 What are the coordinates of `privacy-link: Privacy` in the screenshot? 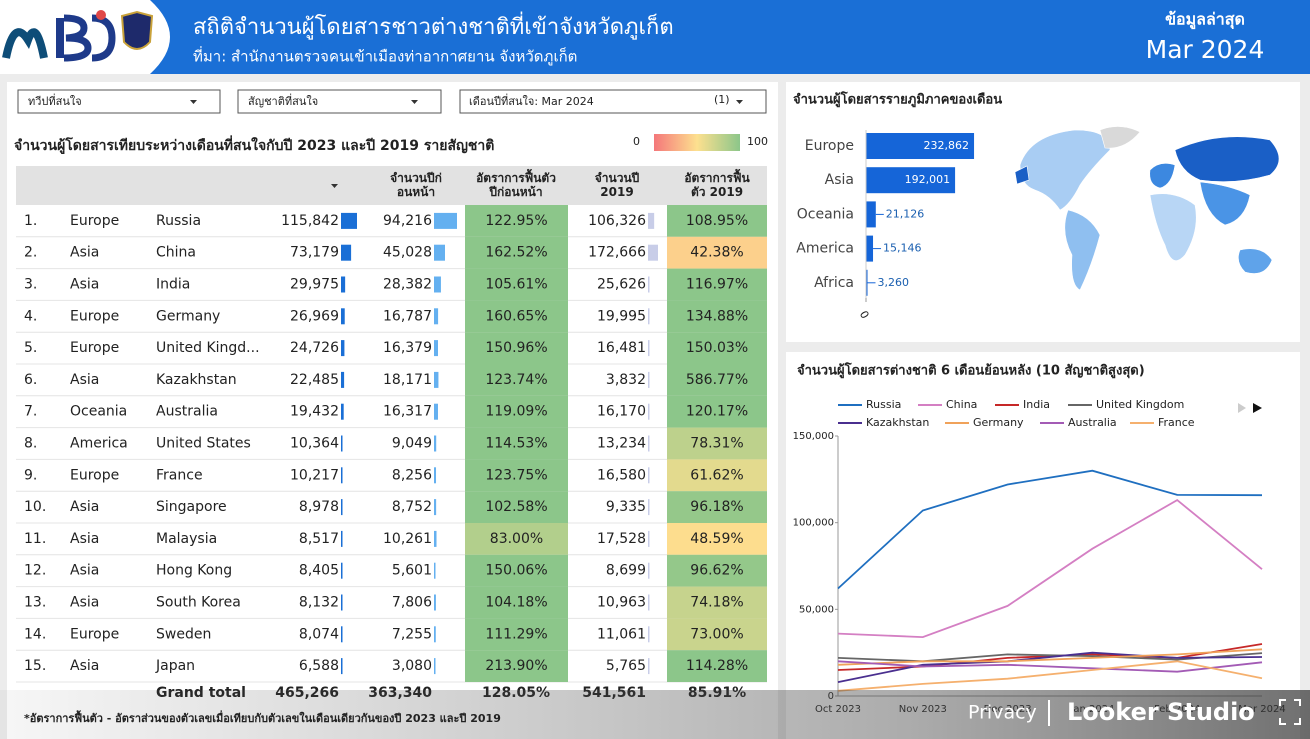 It's located at (1002, 713).